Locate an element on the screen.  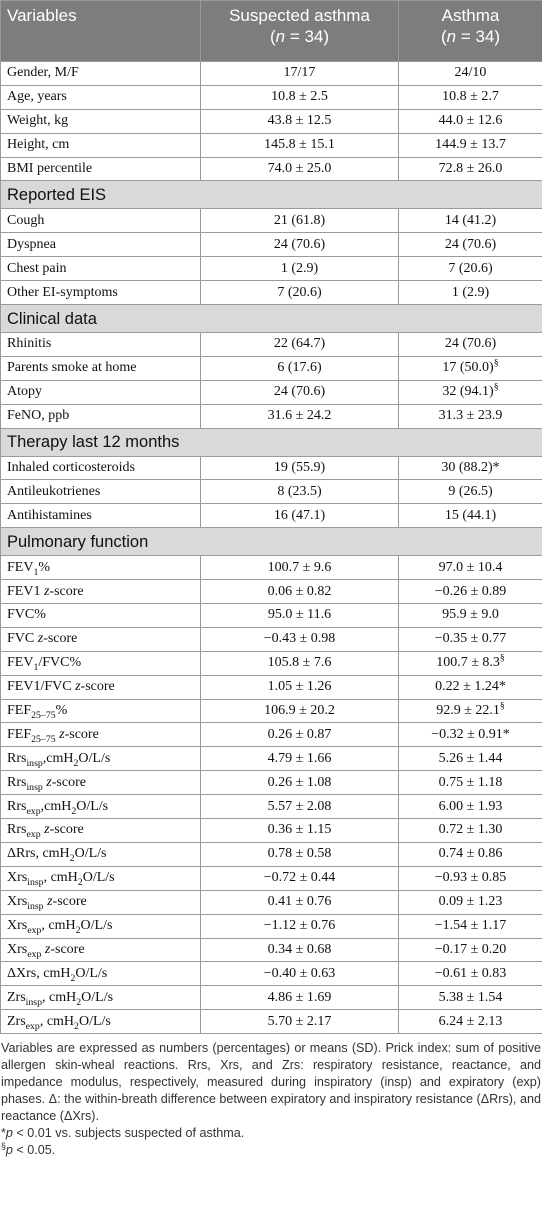
value-cell: −0.43 ± 0.98 is located at coordinates (299, 639).